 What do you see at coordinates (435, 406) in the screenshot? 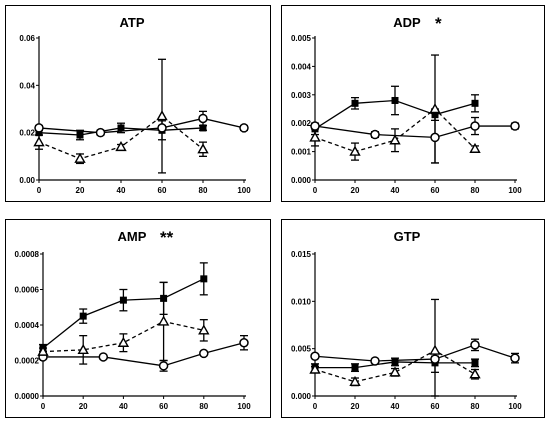
I see `x-tick-label: 60` at bounding box center [435, 406].